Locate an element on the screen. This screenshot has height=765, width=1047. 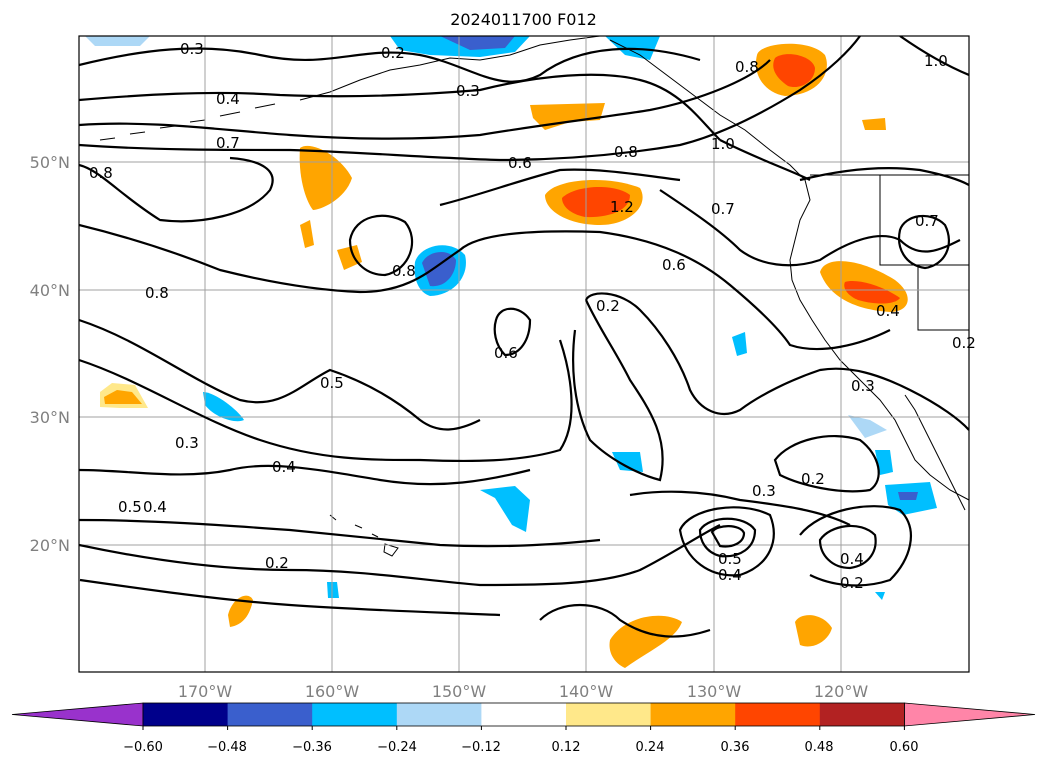
latitude-axis: 50°N 40°N 30°N 20°N is located at coordinates (50, 354).